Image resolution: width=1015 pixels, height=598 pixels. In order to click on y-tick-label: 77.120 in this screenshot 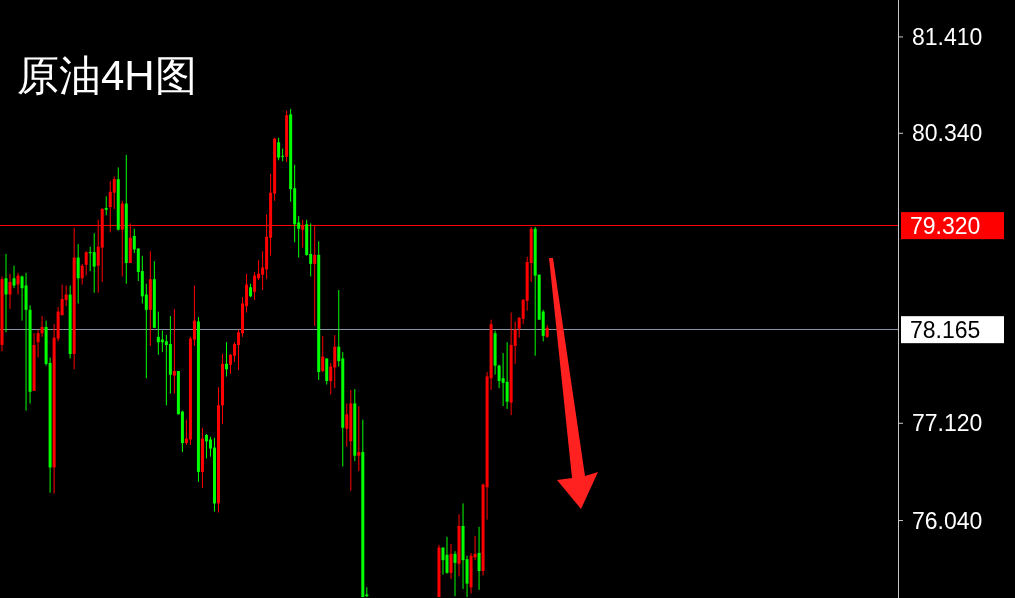, I will do `click(947, 423)`.